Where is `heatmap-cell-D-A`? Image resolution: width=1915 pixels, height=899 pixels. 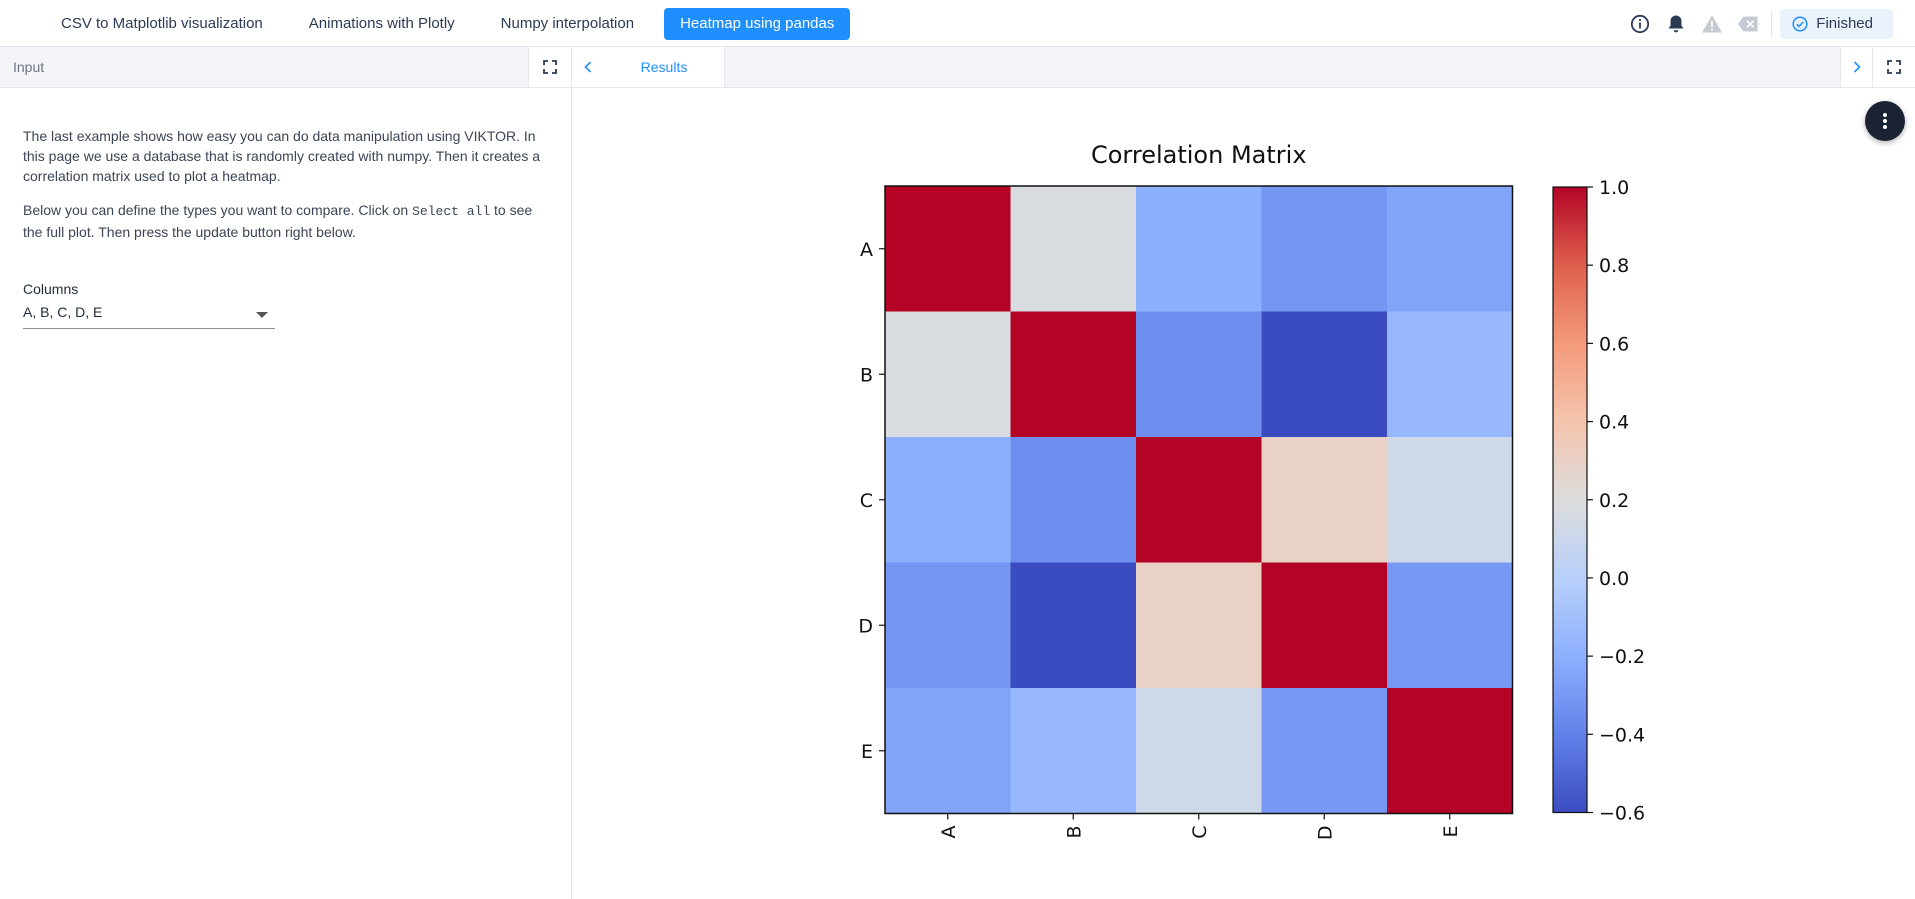 heatmap-cell-D-A is located at coordinates (948, 625).